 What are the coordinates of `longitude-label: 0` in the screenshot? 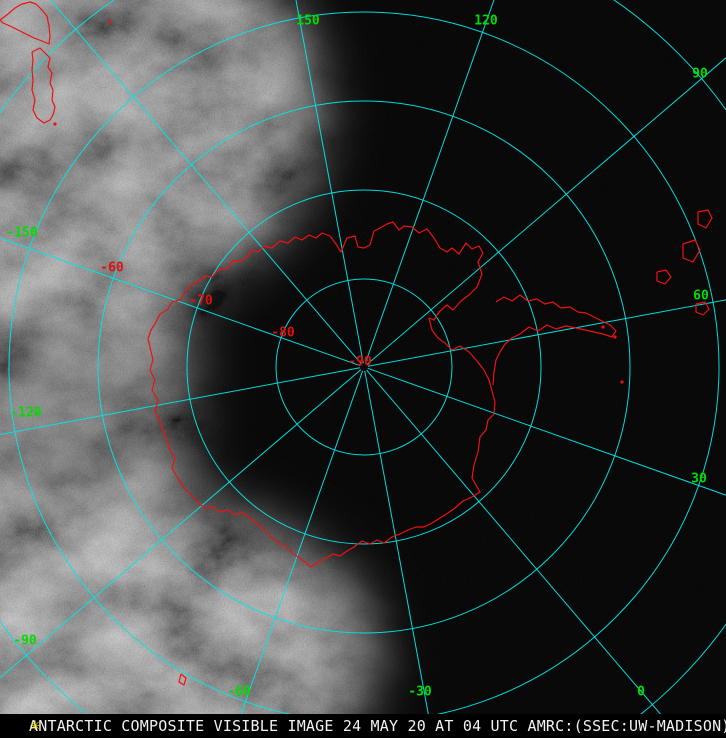 It's located at (641, 692).